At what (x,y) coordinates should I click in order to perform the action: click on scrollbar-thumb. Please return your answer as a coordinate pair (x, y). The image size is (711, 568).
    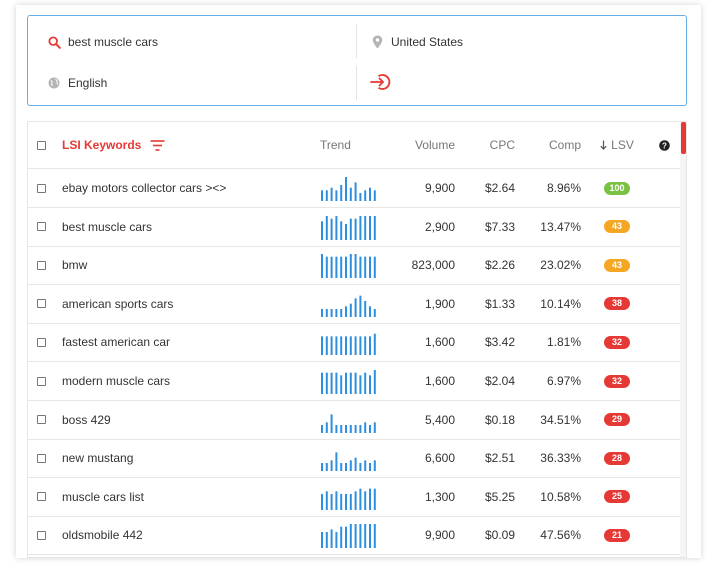
    Looking at the image, I should click on (683, 138).